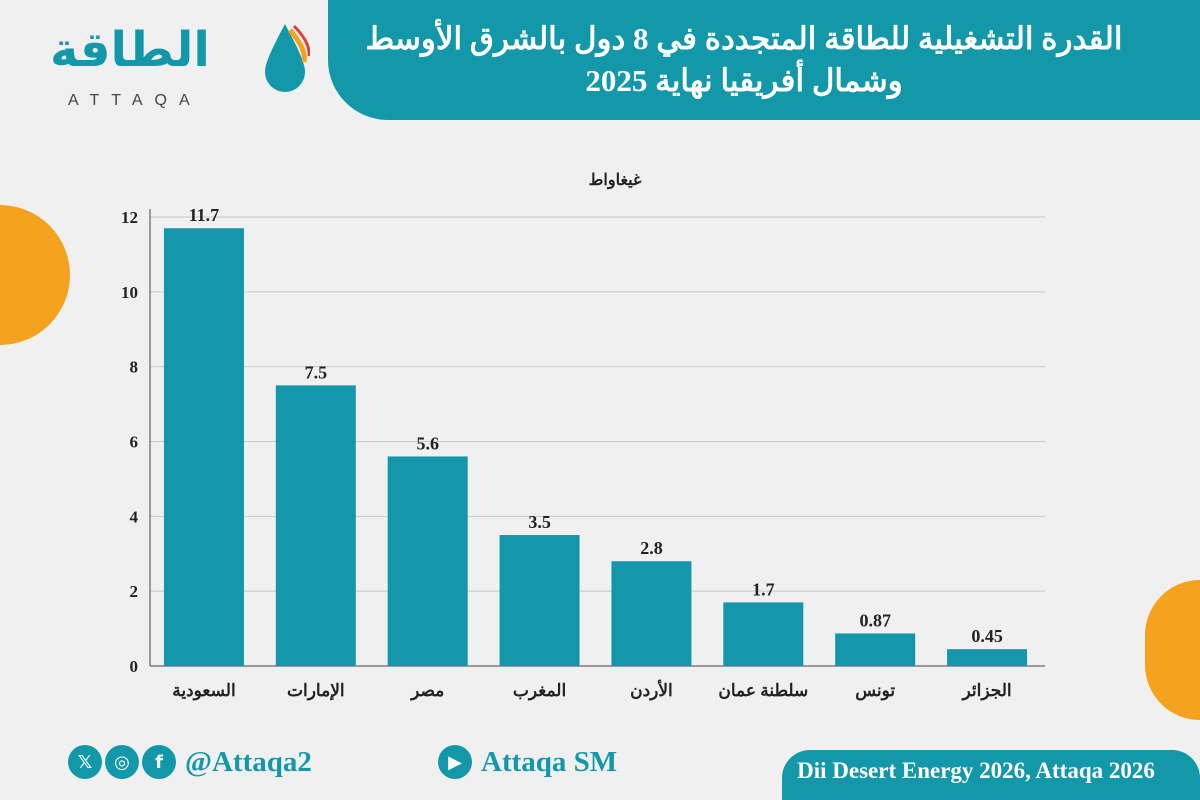  I want to click on data-label: 0.45, so click(987, 636).